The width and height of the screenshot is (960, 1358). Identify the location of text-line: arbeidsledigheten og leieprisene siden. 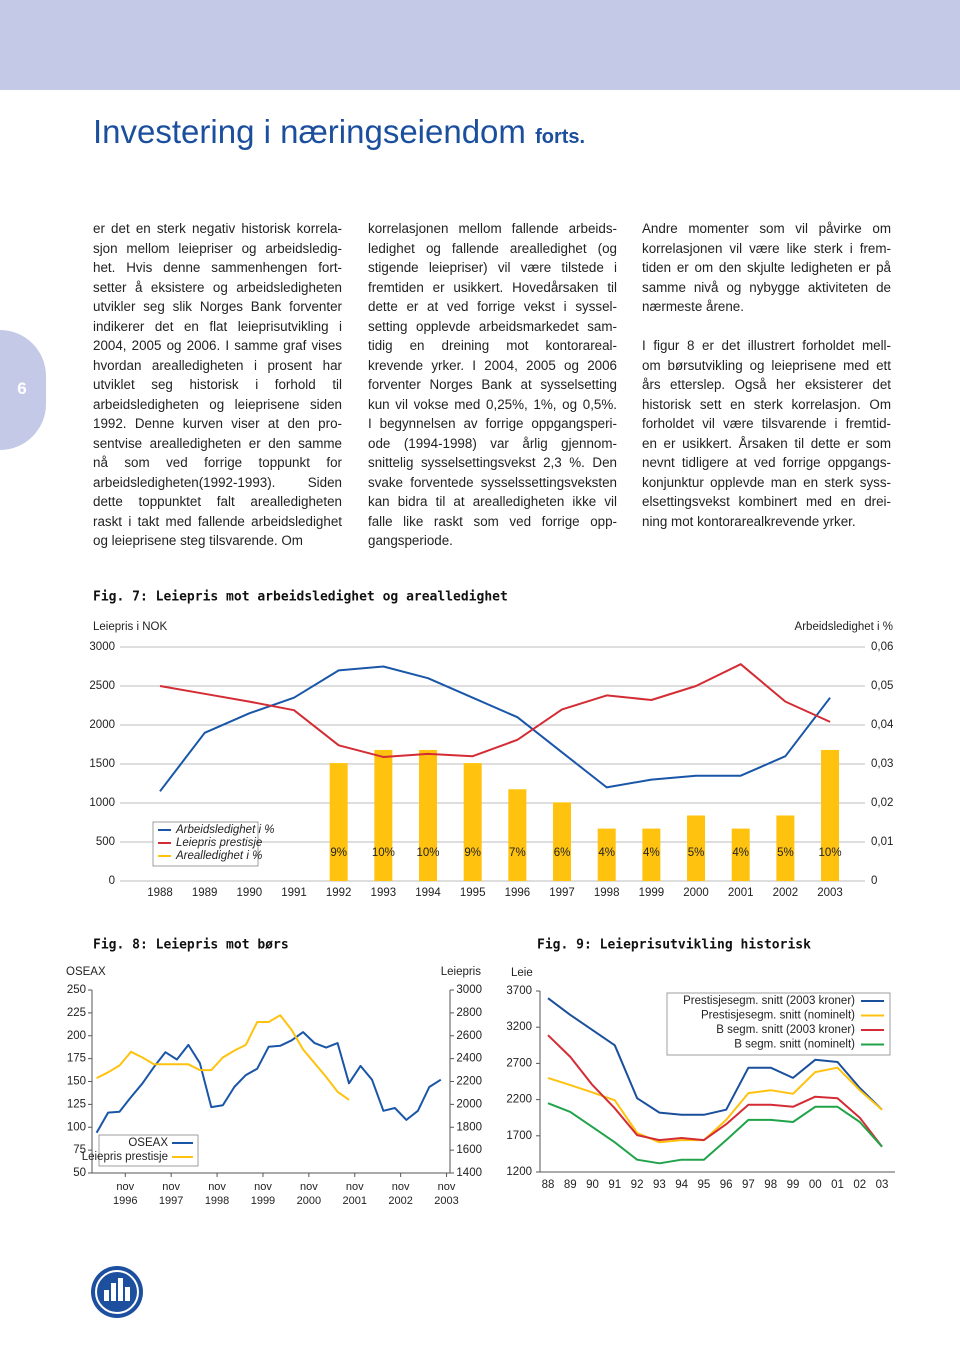
(217, 404).